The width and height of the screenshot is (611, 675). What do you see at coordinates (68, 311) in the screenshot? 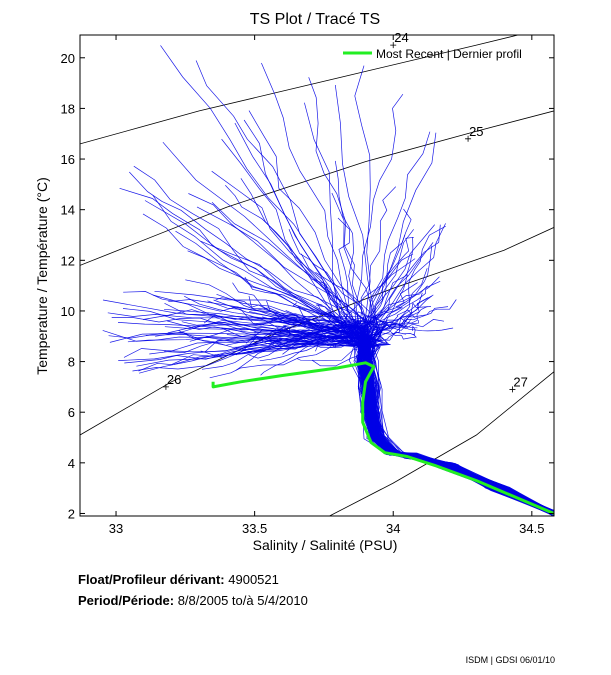
I see `y-tick-label: 10` at bounding box center [68, 311].